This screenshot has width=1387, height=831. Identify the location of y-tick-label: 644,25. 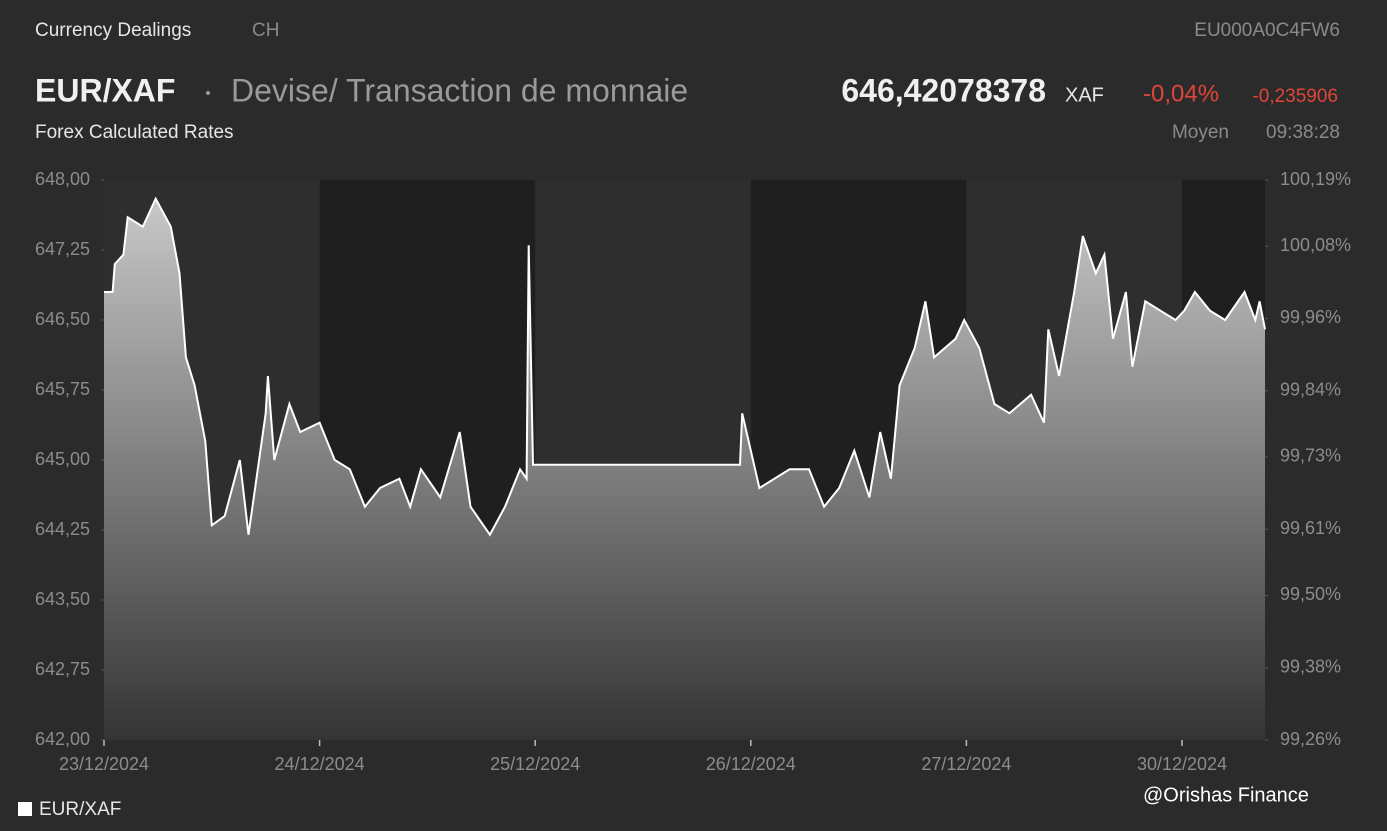
(62, 529).